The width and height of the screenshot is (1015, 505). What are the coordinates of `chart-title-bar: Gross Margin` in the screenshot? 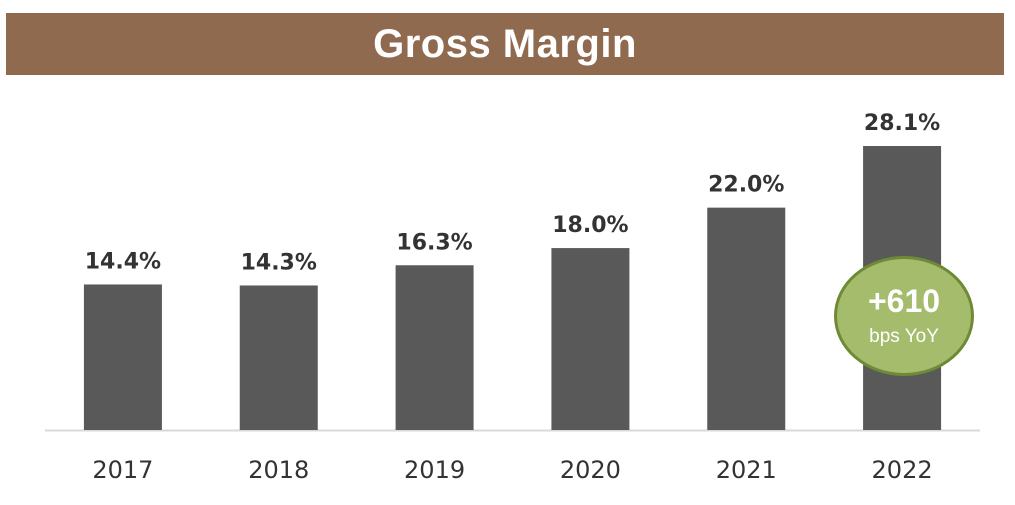 It's located at (505, 44).